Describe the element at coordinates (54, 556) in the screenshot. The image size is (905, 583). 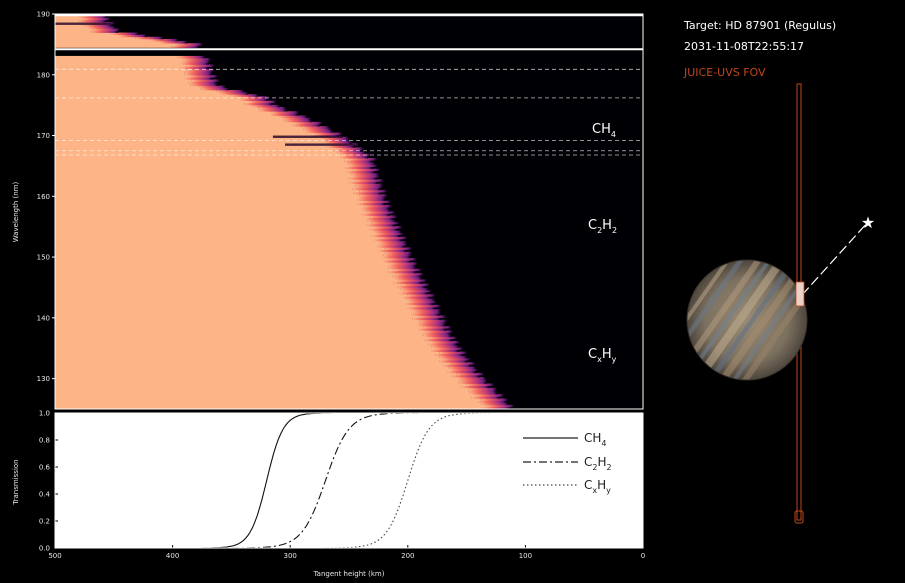
I see `bottom-x-tick-label: 500` at that location.